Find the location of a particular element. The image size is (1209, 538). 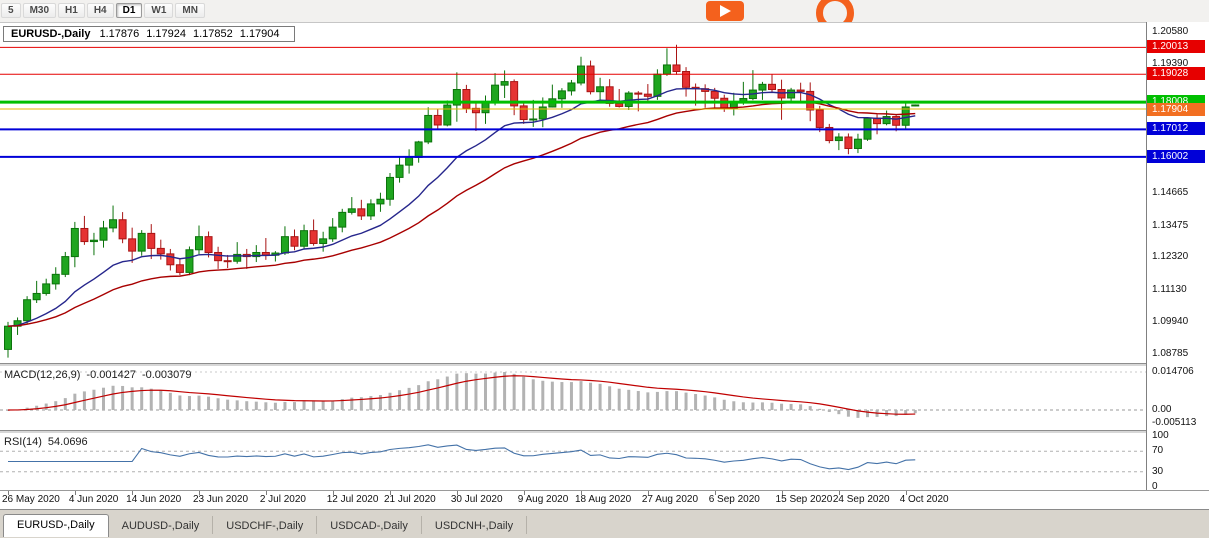

panel-splitter-macd is located at coordinates (604, 364).